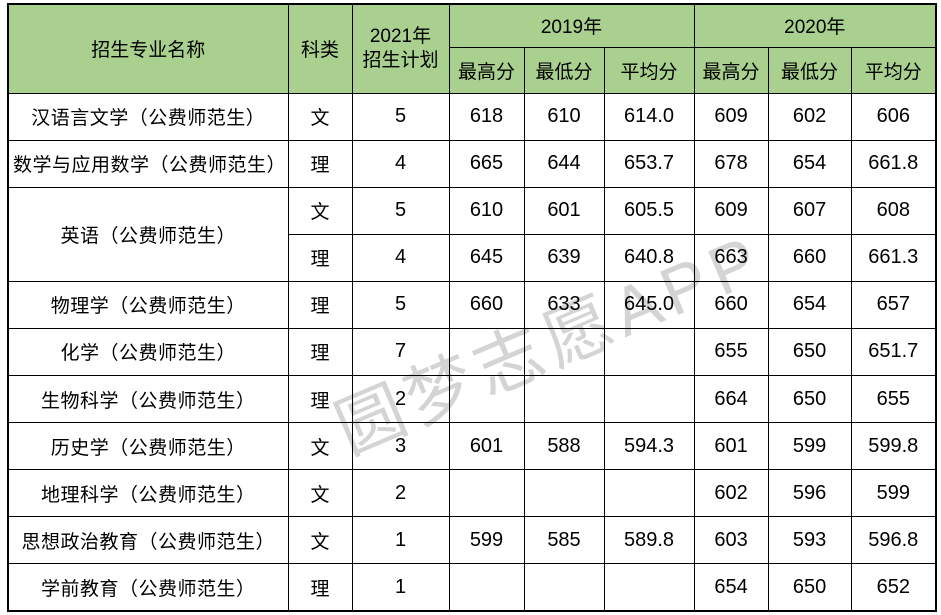  What do you see at coordinates (148, 493) in the screenshot?
I see `major-cell: 地理科学（公费师范生）` at bounding box center [148, 493].